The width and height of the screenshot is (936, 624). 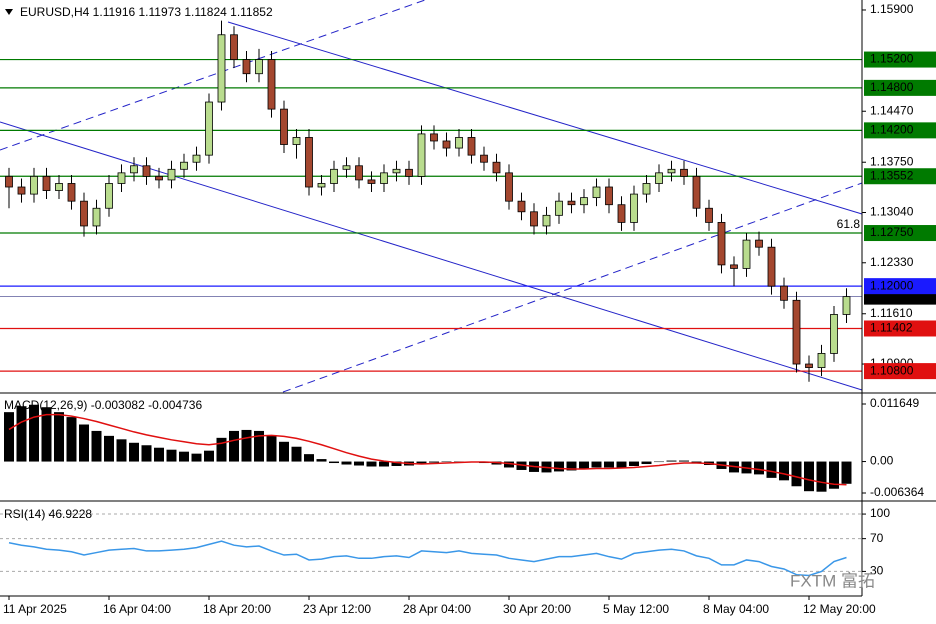 I want to click on y-tick-label: 1.12330, so click(x=892, y=262).